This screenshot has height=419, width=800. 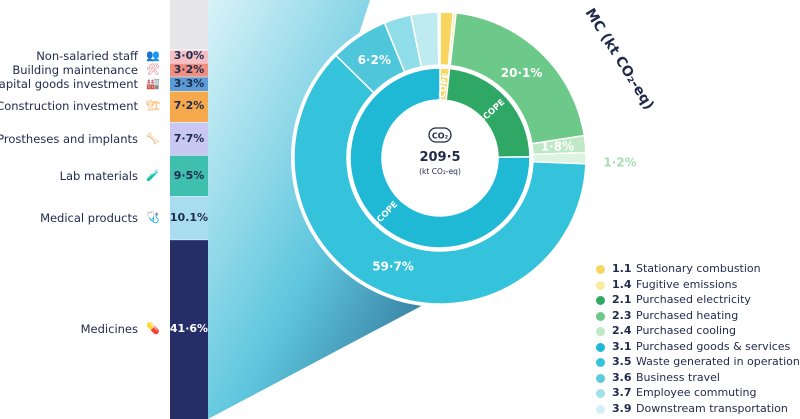 What do you see at coordinates (687, 284) in the screenshot?
I see `legend-label: Fugitive emissions` at bounding box center [687, 284].